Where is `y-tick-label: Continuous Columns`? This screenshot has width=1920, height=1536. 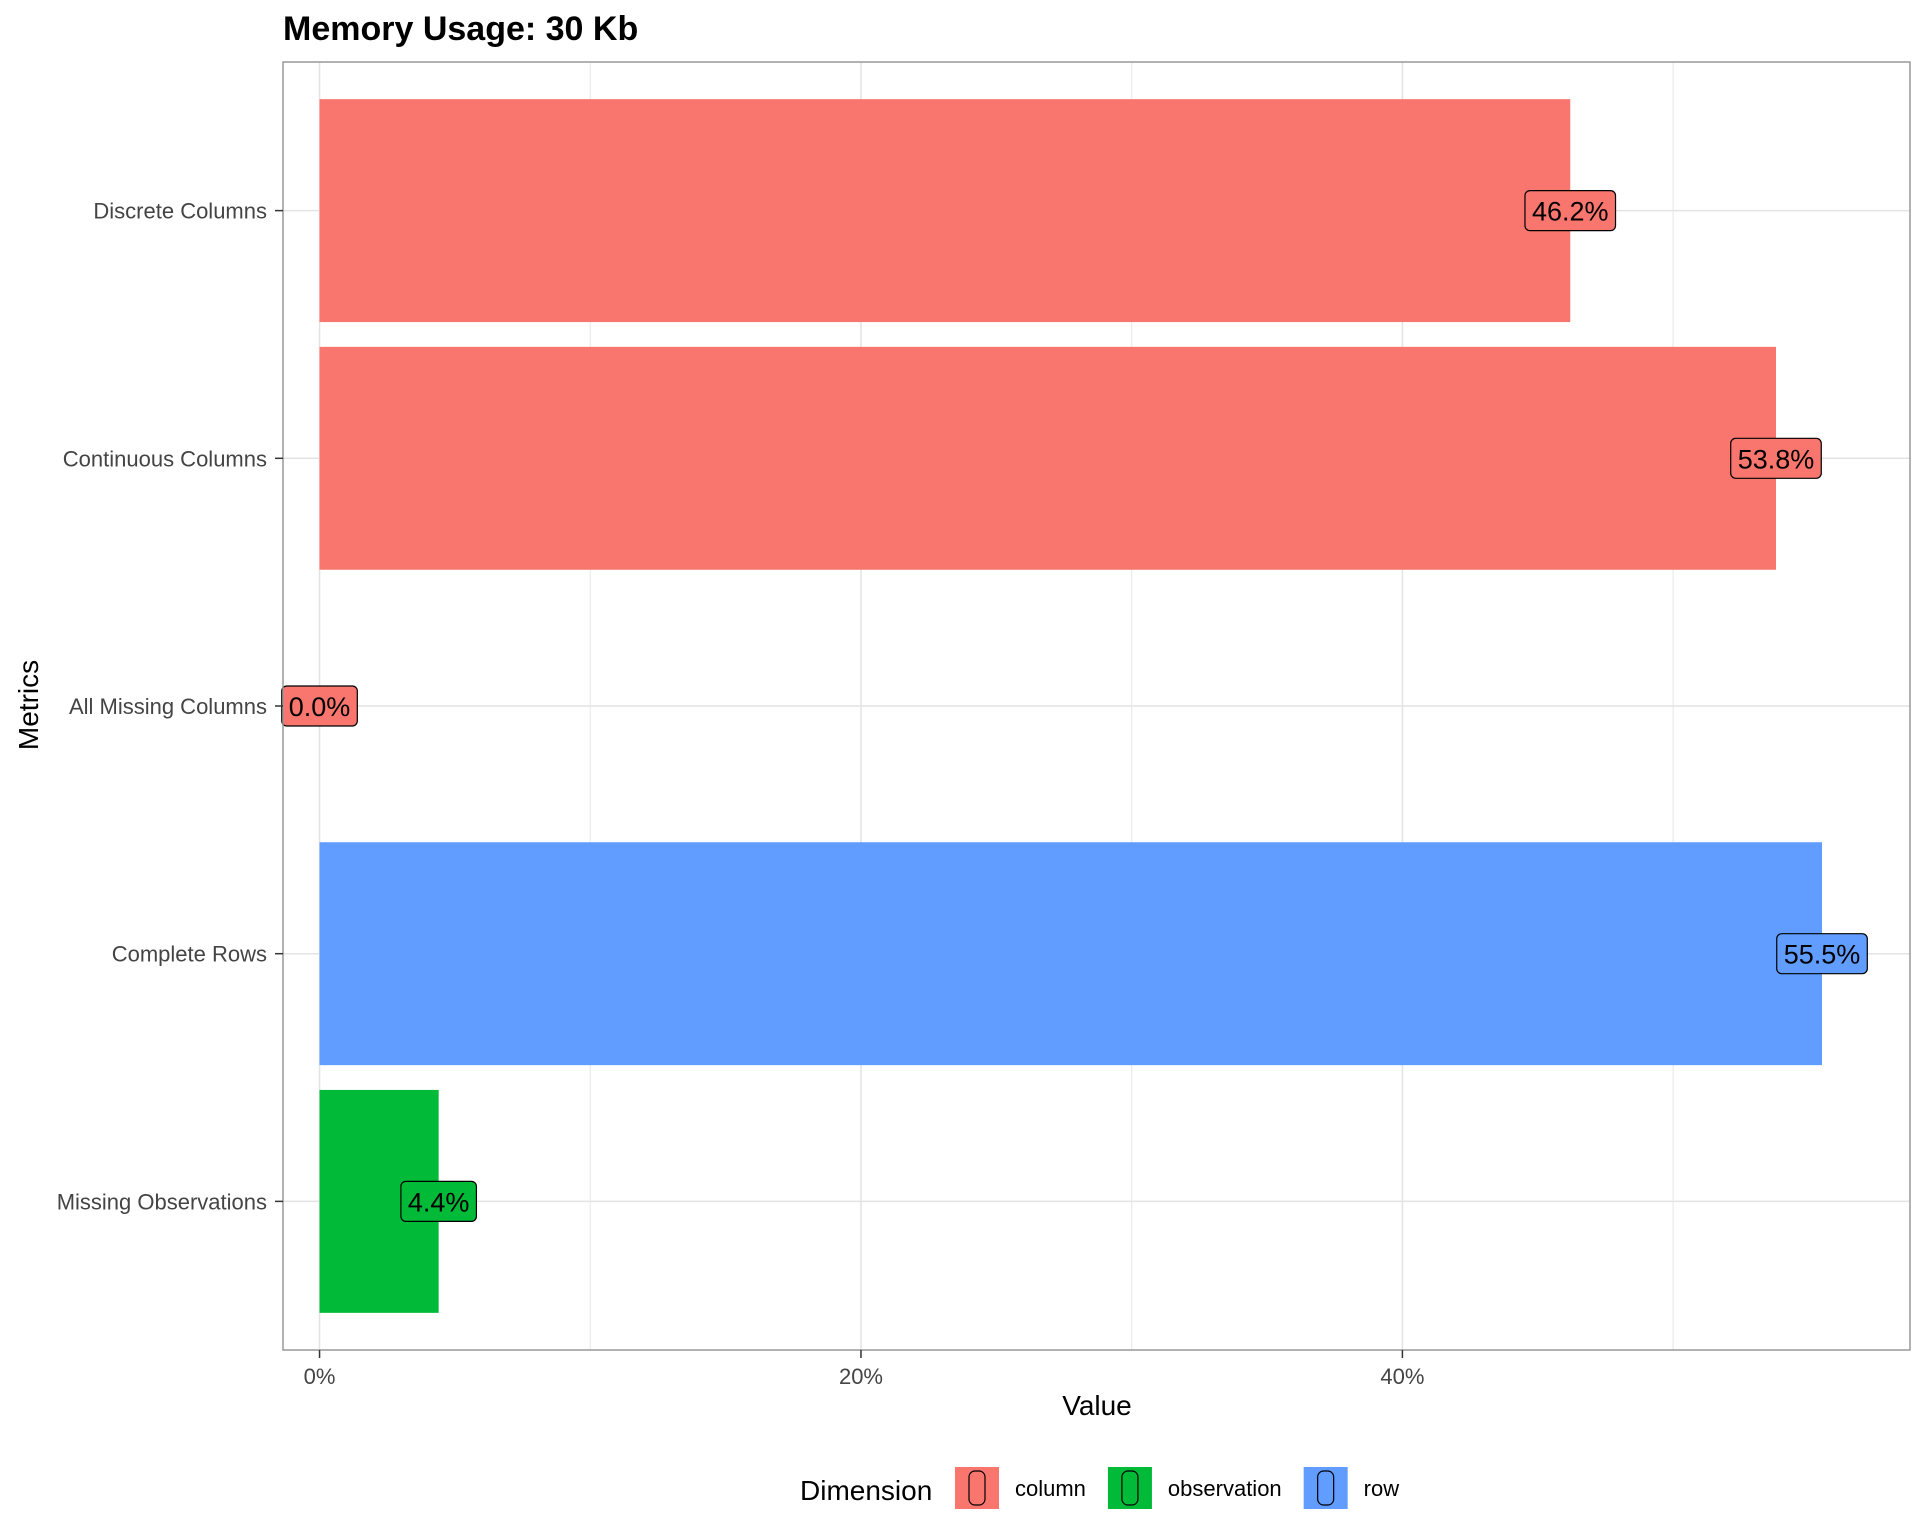 y-tick-label: Continuous Columns is located at coordinates (165, 458).